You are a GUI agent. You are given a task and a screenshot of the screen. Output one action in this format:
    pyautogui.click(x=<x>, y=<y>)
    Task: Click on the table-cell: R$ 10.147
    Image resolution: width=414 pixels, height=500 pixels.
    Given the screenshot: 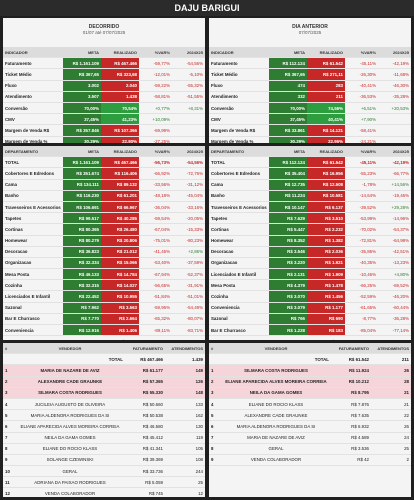 What is the action you would take?
    pyautogui.click(x=288, y=207)
    